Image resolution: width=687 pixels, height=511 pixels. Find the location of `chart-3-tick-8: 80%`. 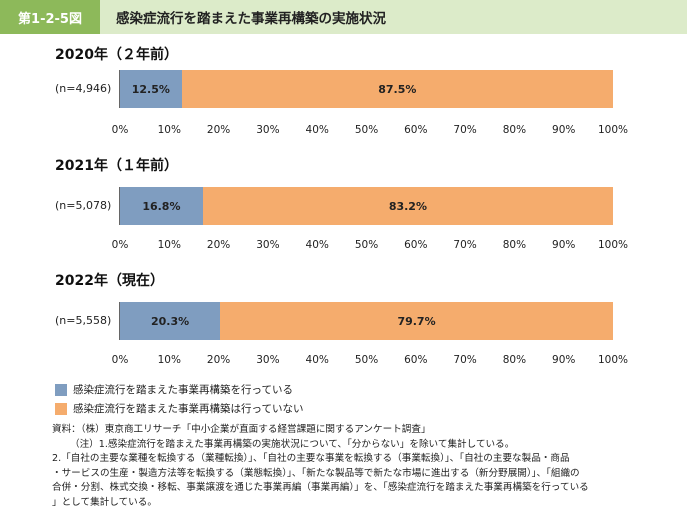

chart-3-tick-8: 80% is located at coordinates (514, 360).